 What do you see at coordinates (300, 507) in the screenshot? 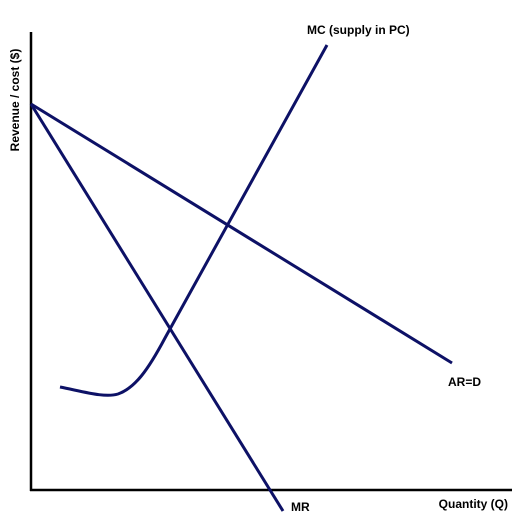
I see `mr-label: MR` at bounding box center [300, 507].